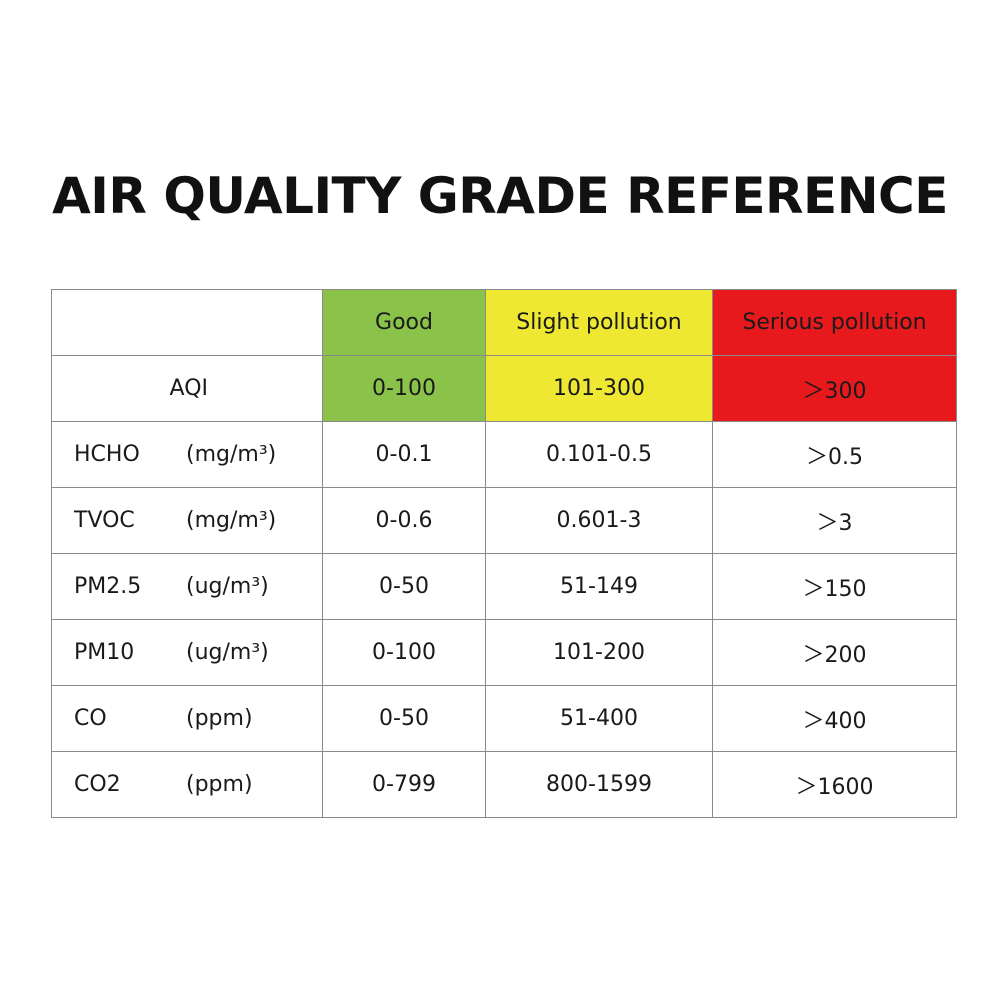  Describe the element at coordinates (599, 388) in the screenshot. I see `aqi-slight-value: 101-300` at that location.